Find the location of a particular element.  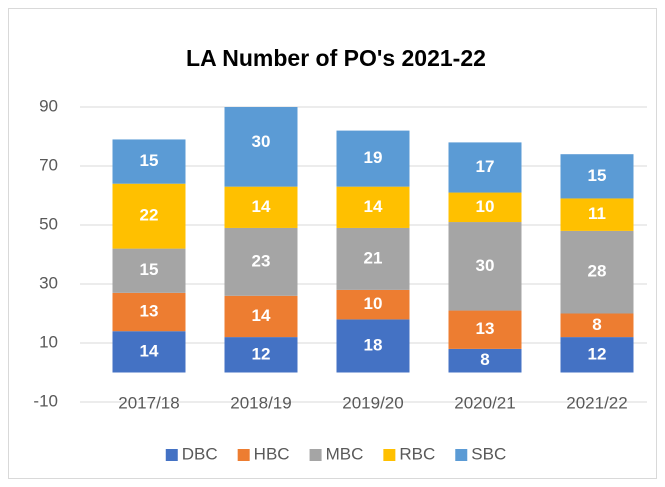

y-tick-label: 10 is located at coordinates (48, 341).